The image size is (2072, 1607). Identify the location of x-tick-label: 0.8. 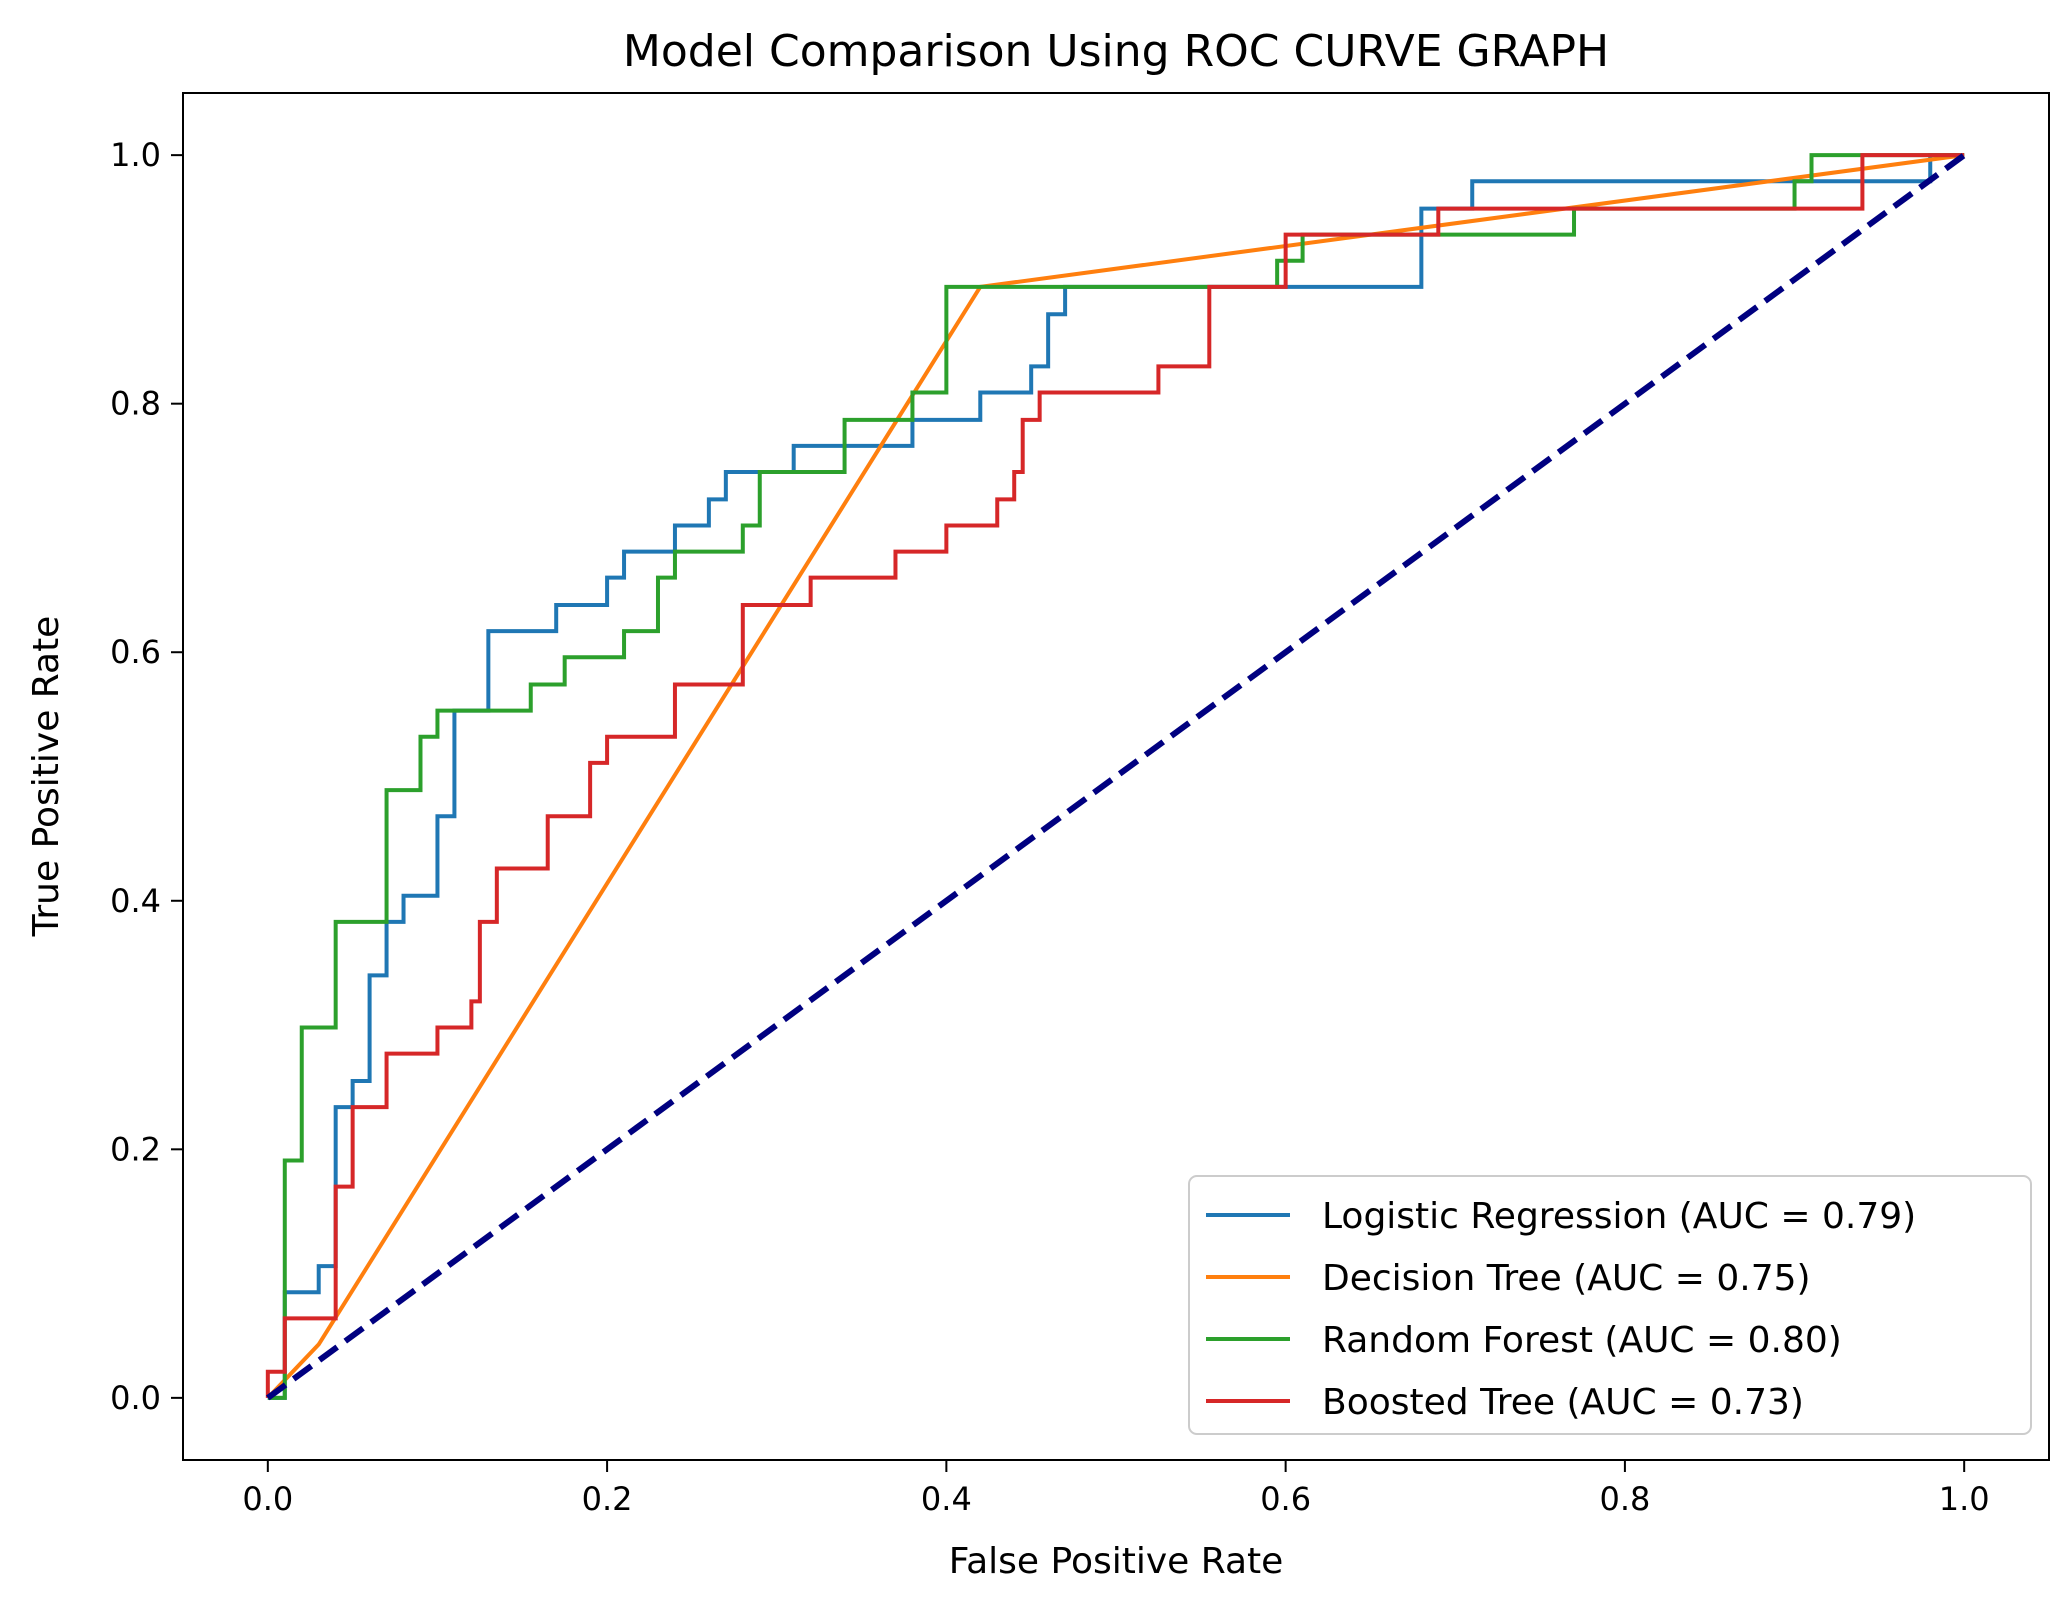
(1624, 1499).